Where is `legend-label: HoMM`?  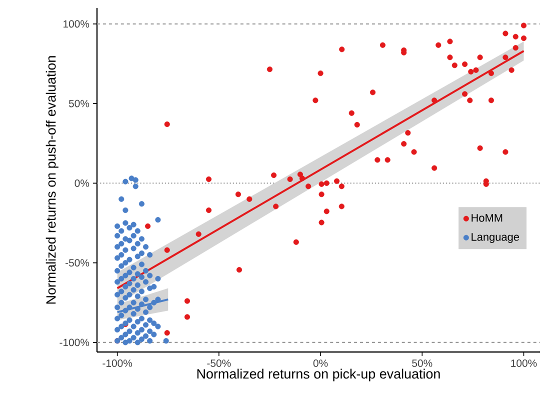 legend-label: HoMM is located at coordinates (487, 218).